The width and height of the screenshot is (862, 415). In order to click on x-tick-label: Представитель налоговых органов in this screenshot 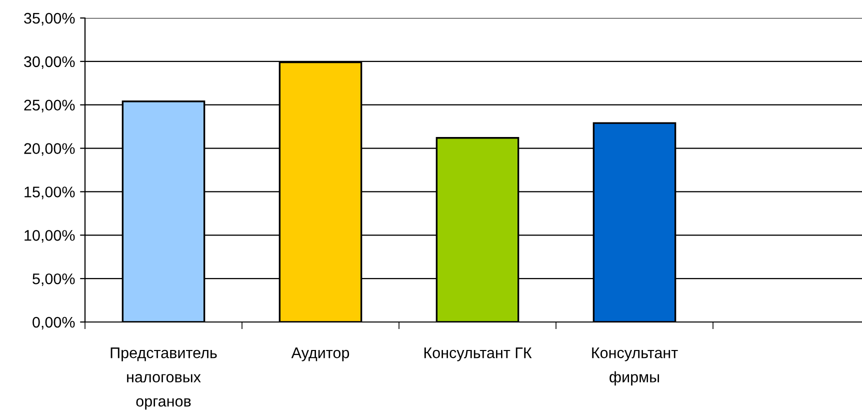, I will do `click(163, 379)`.